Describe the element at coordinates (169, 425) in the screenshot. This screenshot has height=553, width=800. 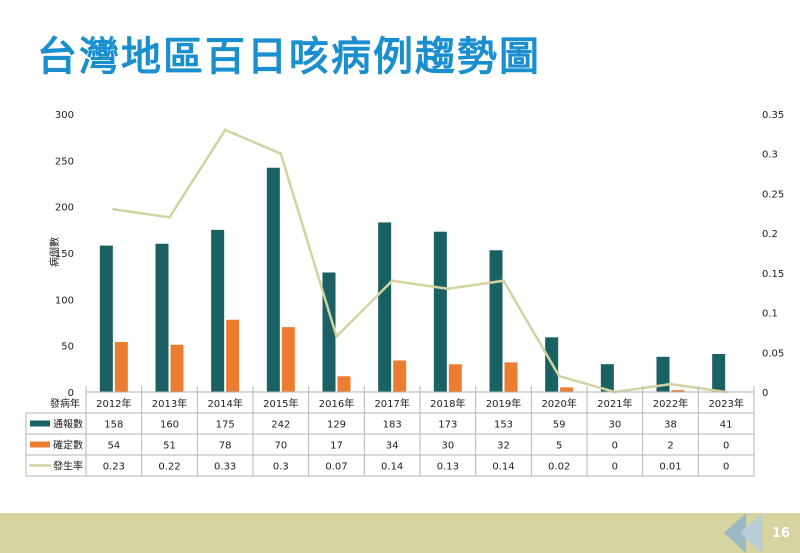
I see `table-cell: 160` at that location.